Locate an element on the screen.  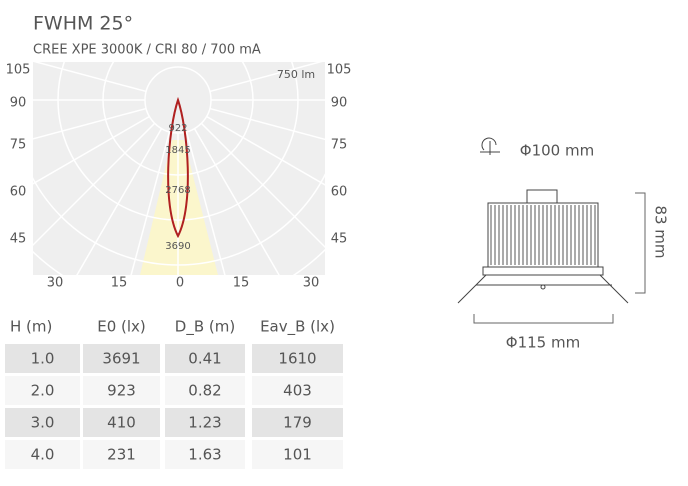
ring-label: 922 is located at coordinates (177, 128).